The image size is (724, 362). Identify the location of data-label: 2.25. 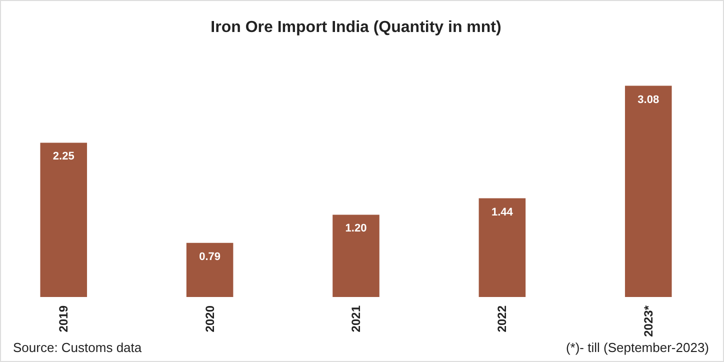
(63, 156).